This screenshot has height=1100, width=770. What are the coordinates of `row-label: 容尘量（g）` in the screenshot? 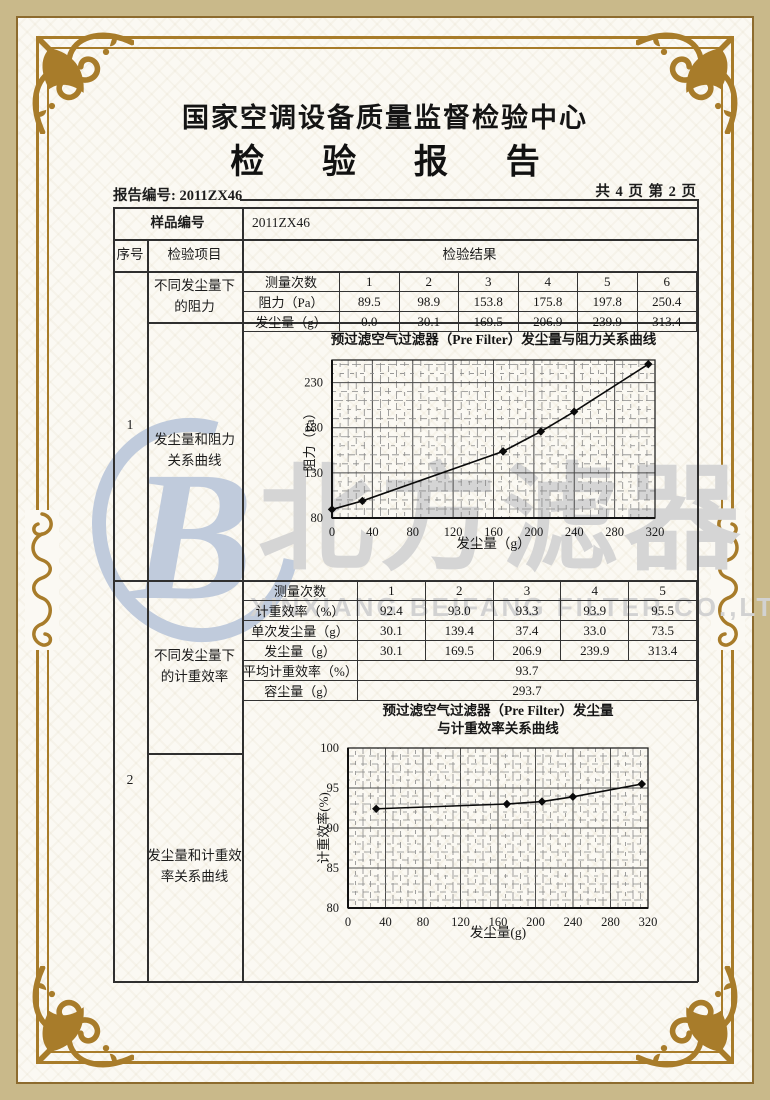 It's located at (300, 690).